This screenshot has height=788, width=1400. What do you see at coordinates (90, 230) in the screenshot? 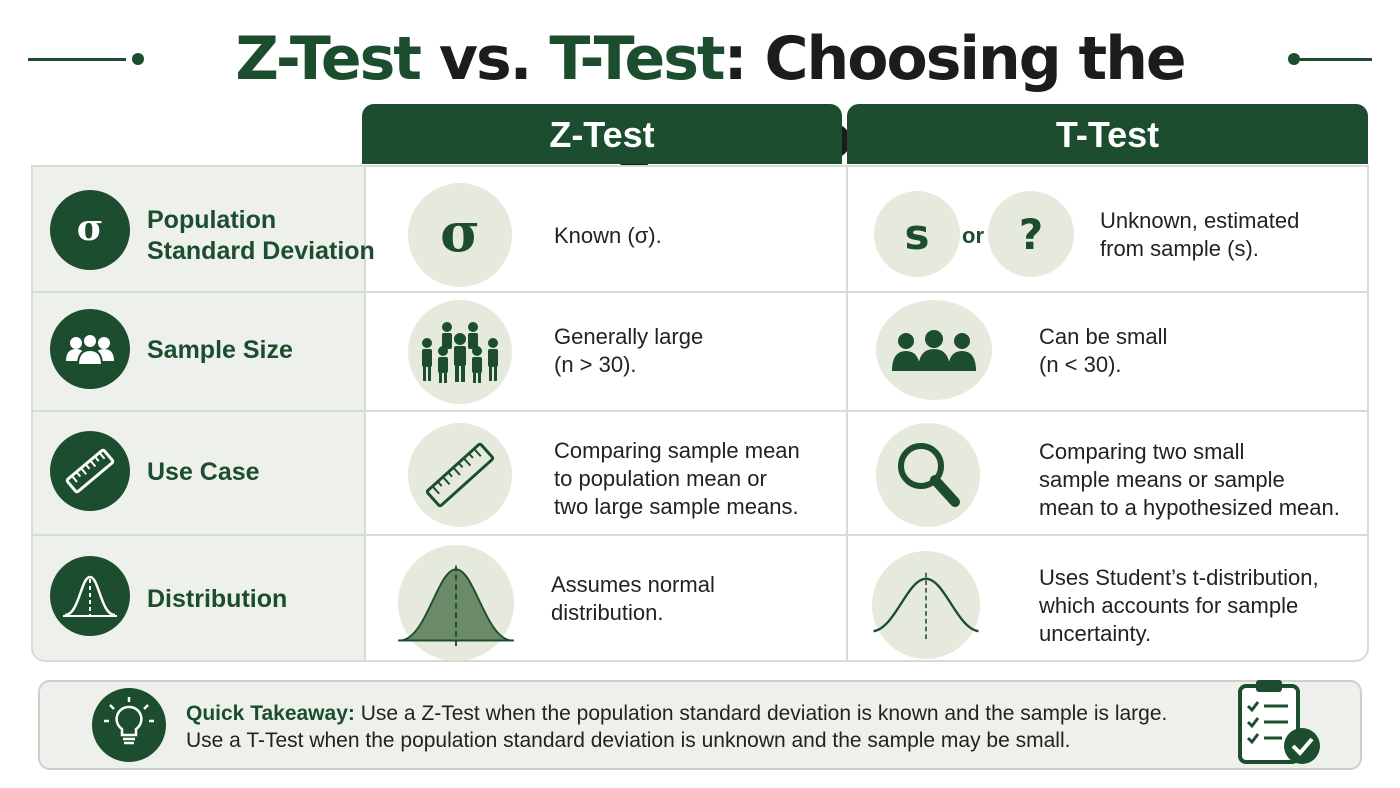
I see `sigma-icon: σ` at bounding box center [90, 230].